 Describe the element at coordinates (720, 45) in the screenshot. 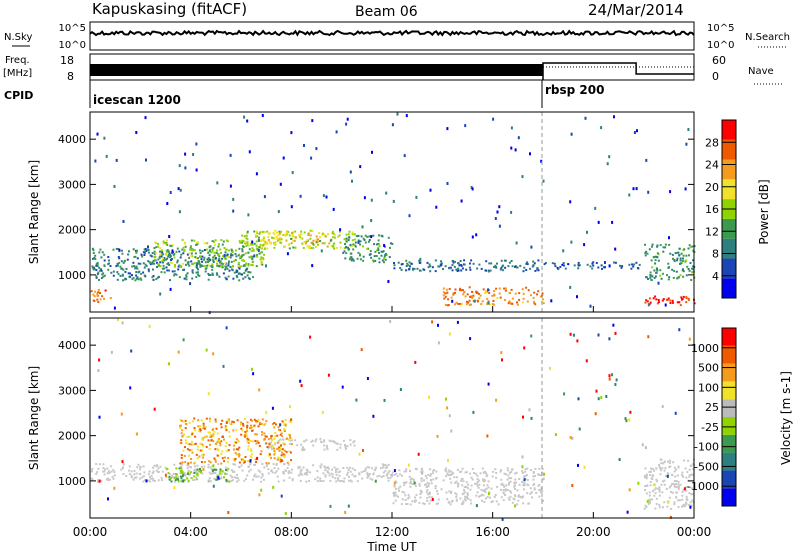

I see `nsearch-tick-bottom: 10^0` at that location.